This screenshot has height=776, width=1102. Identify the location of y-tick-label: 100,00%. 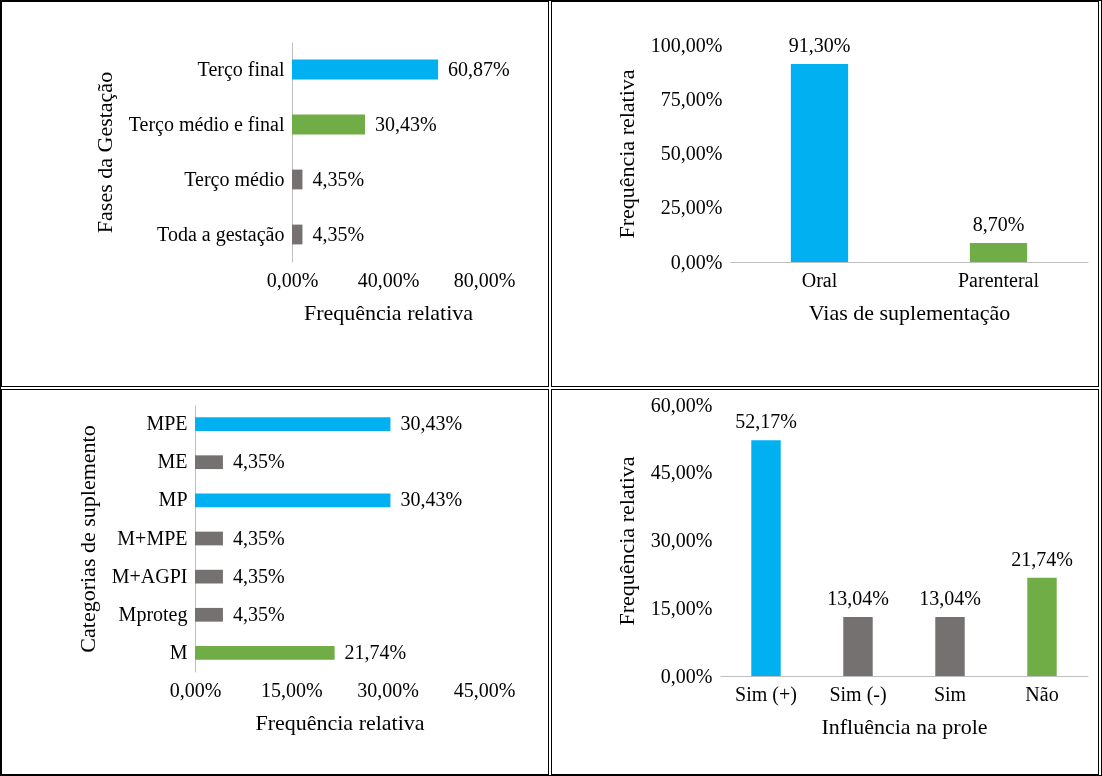
(686, 44).